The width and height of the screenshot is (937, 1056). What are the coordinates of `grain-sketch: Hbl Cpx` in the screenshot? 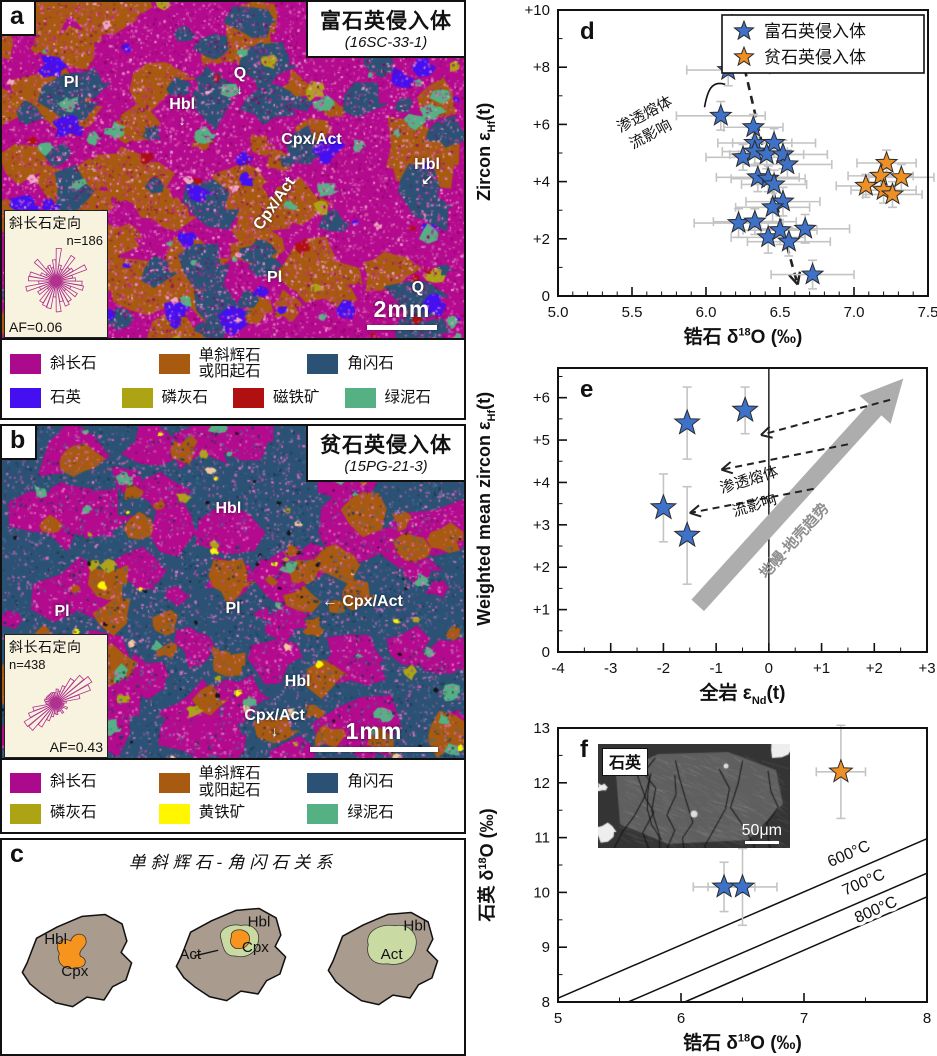 It's located at (77, 960).